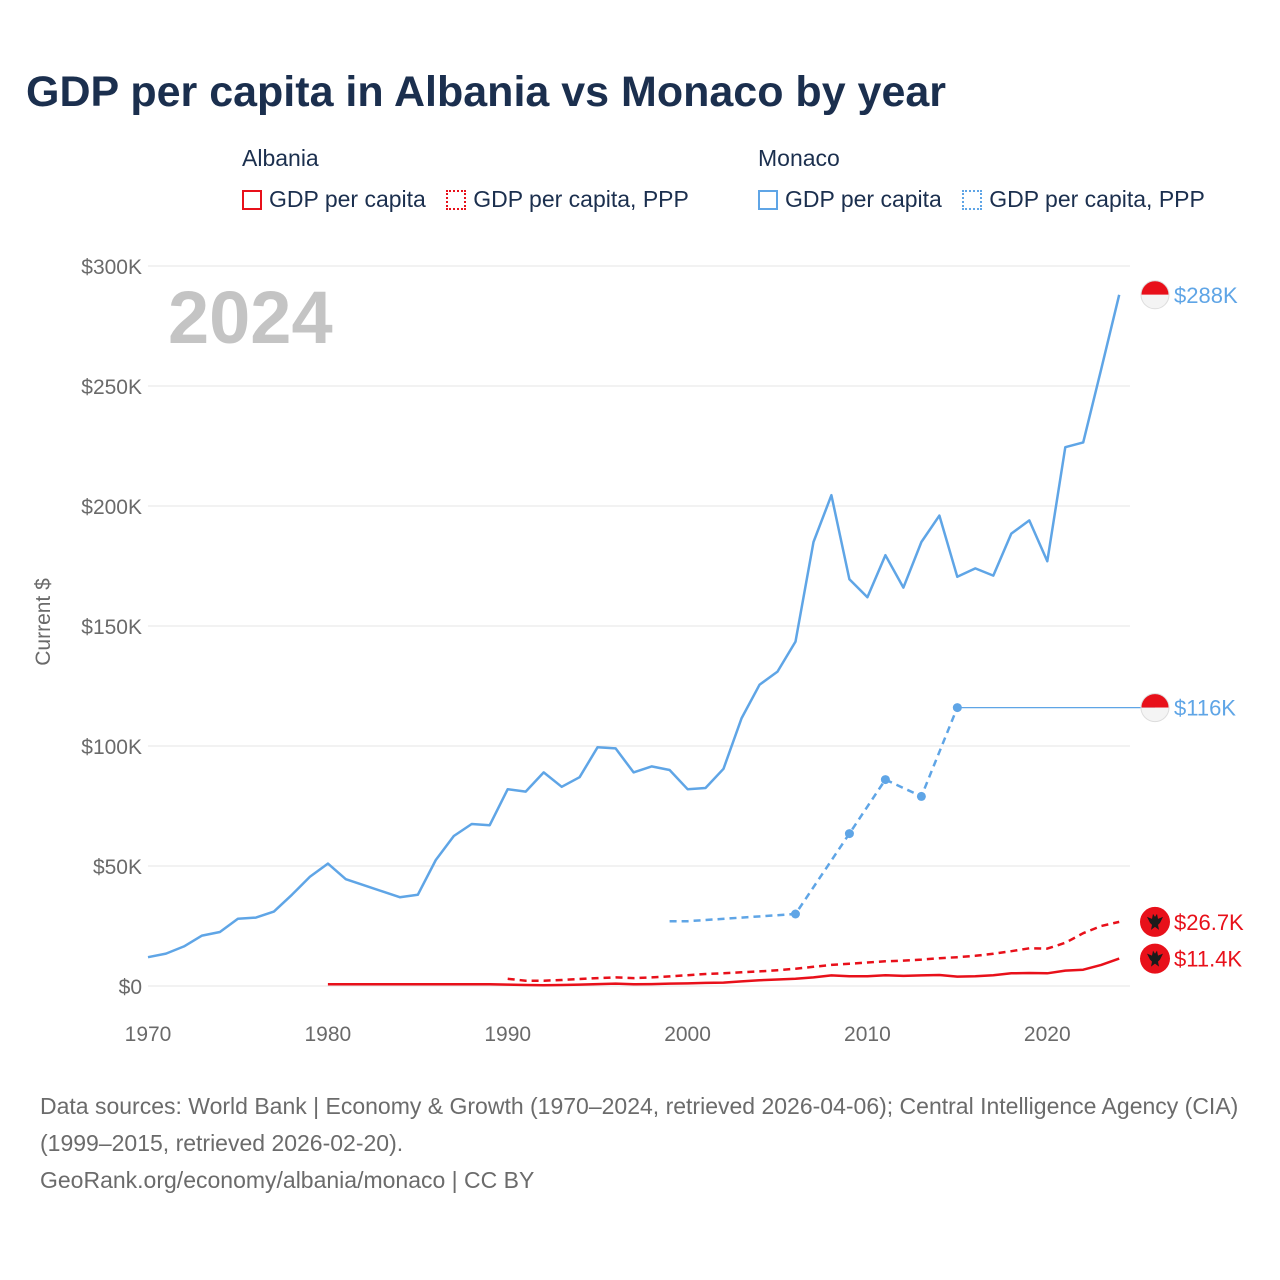  I want to click on legend-albania-ppp-label: GDP per capita, PPP, so click(581, 199).